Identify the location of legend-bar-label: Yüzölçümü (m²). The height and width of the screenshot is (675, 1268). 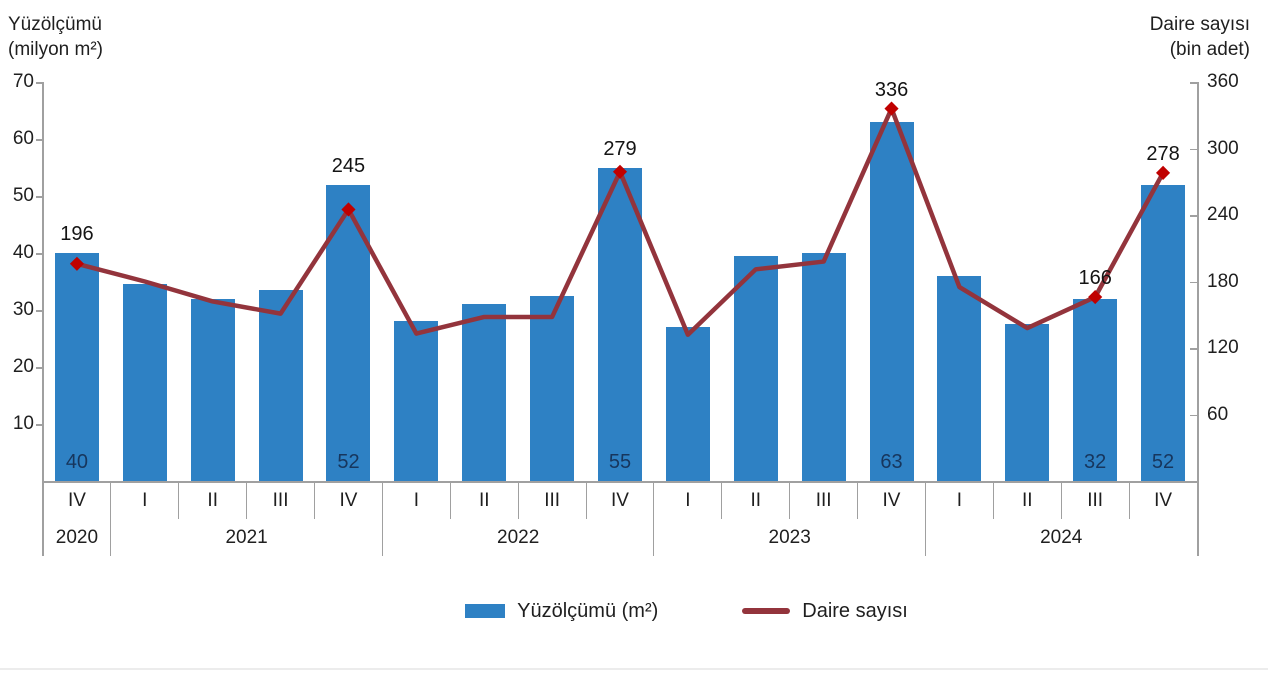
(588, 610).